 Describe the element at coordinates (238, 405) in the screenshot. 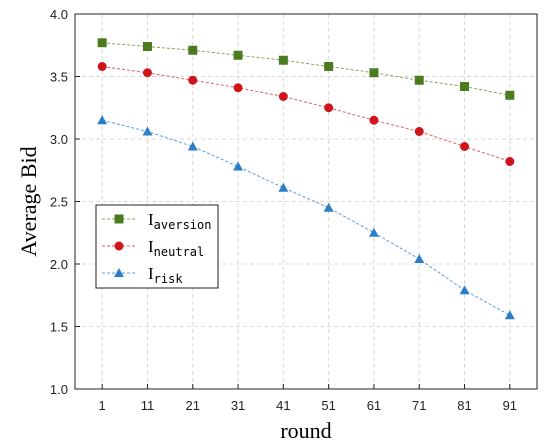

I see `x-tick-label: 31` at that location.